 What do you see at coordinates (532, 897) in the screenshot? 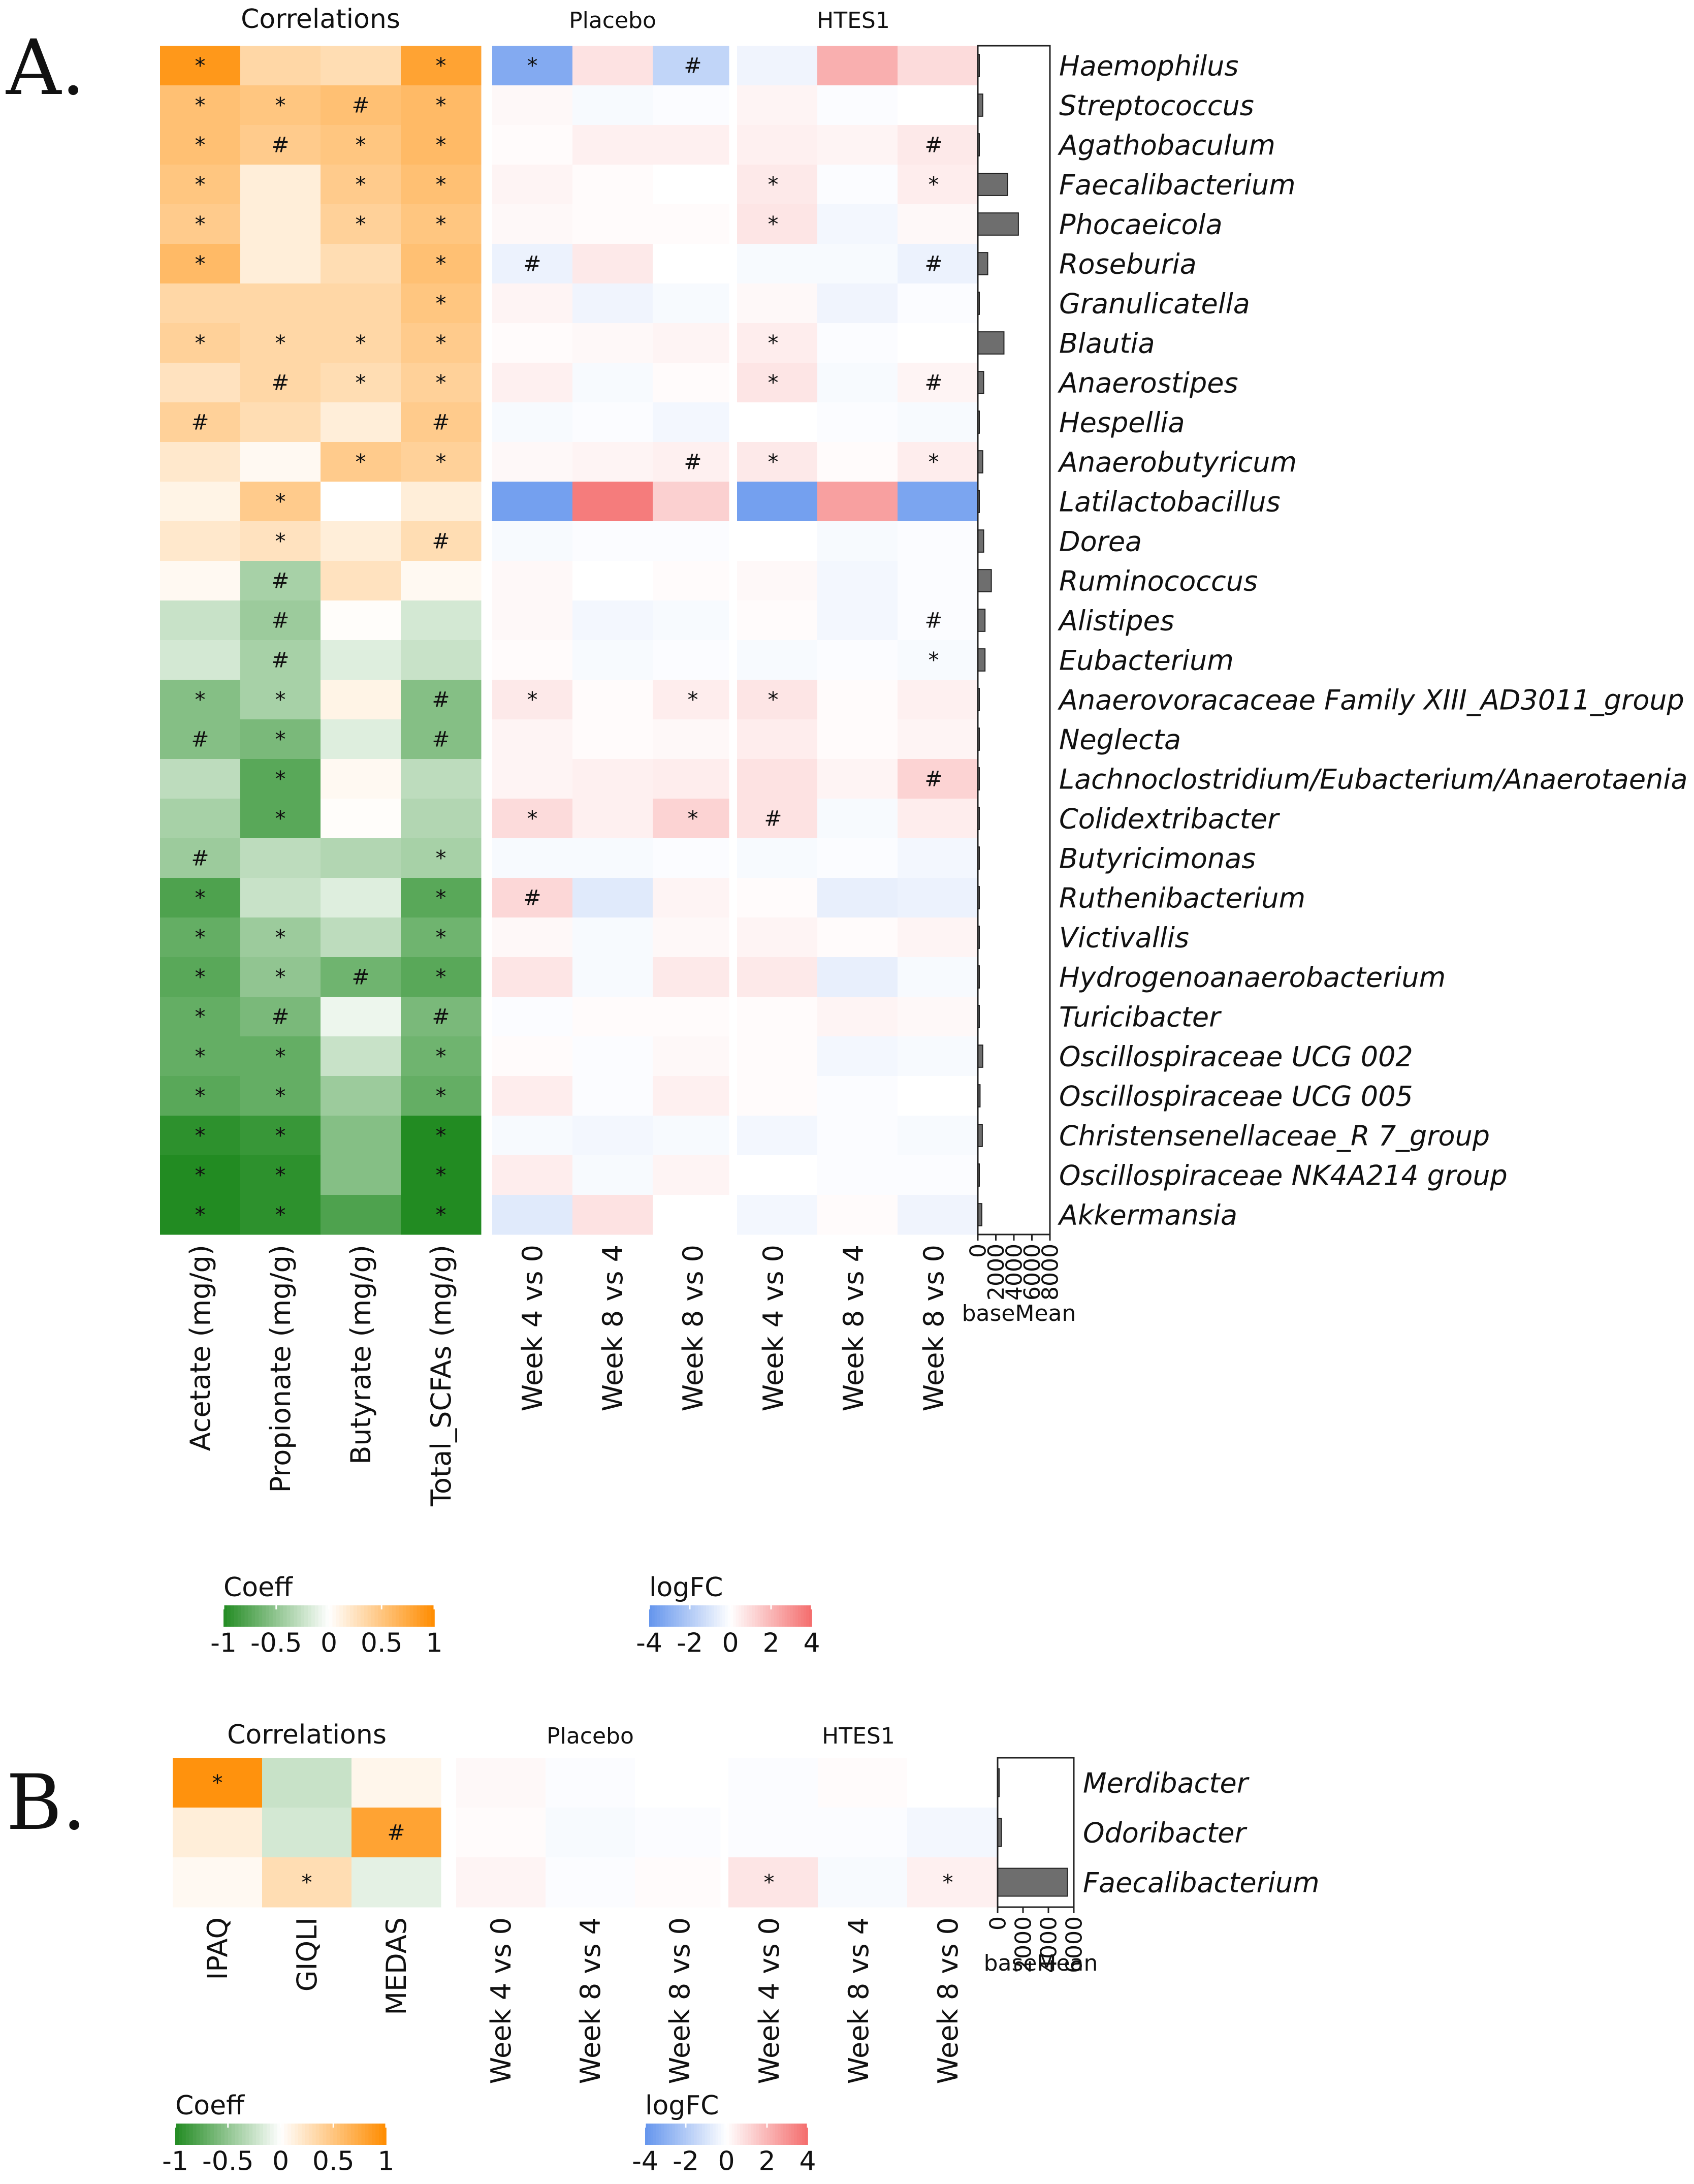
I see `logfc-sig-mark: #` at bounding box center [532, 897].